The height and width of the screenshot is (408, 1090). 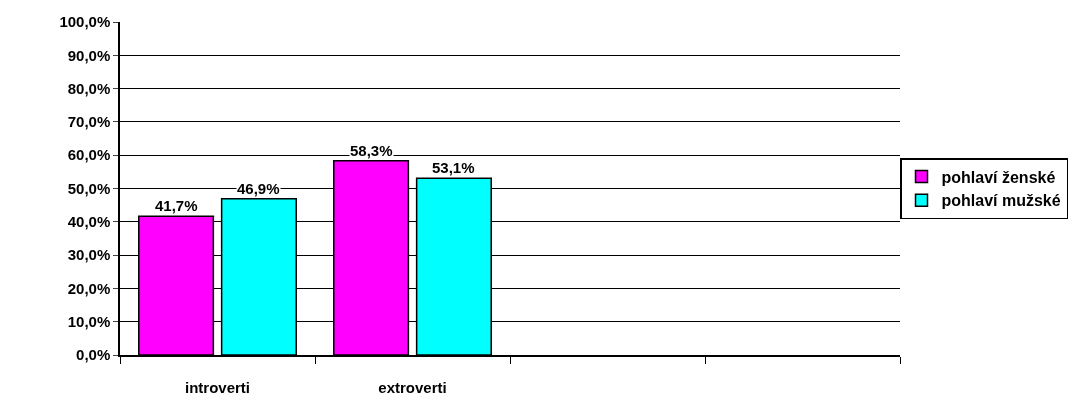 What do you see at coordinates (371, 150) in the screenshot?
I see `data-label: 58,3%` at bounding box center [371, 150].